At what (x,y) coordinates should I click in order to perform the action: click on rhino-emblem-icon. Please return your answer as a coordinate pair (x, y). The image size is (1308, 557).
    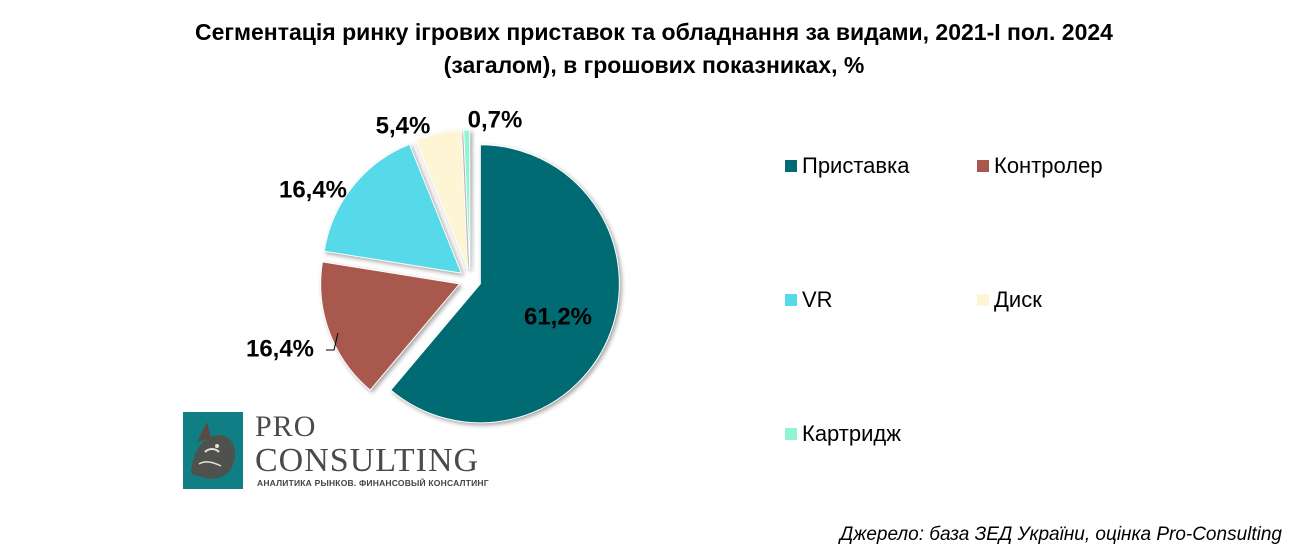
    Looking at the image, I should click on (213, 450).